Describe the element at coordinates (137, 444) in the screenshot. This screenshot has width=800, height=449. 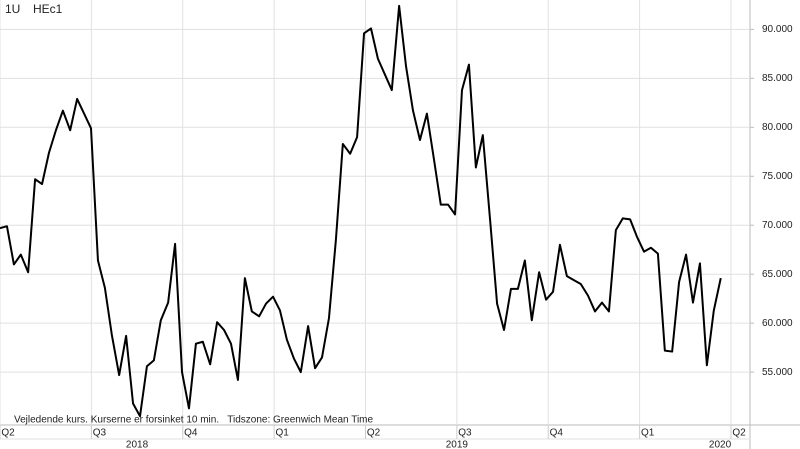
I see `year-label: 2018` at that location.